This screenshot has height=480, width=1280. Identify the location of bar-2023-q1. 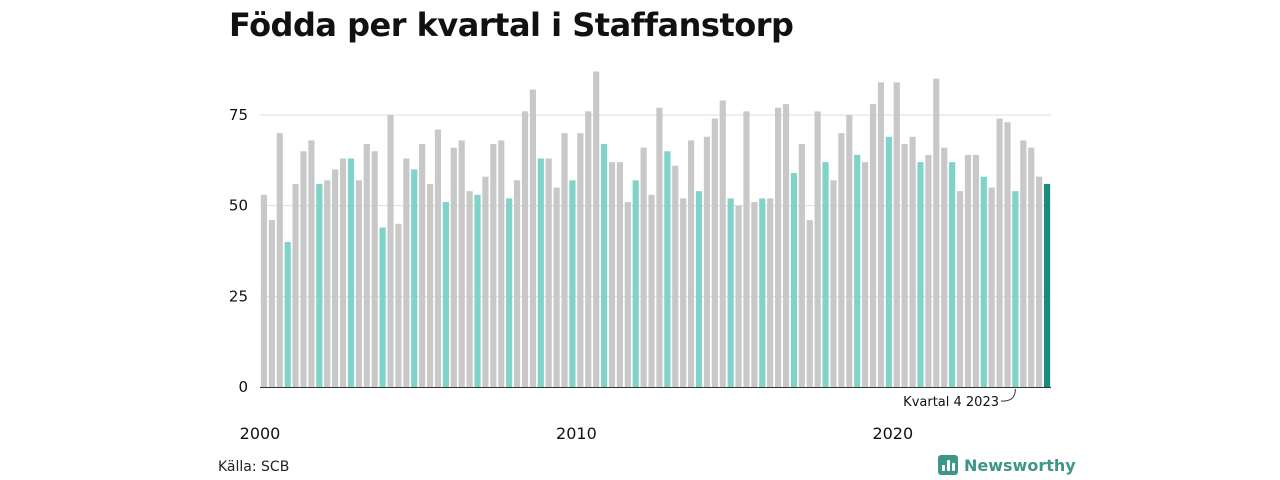
(991, 287).